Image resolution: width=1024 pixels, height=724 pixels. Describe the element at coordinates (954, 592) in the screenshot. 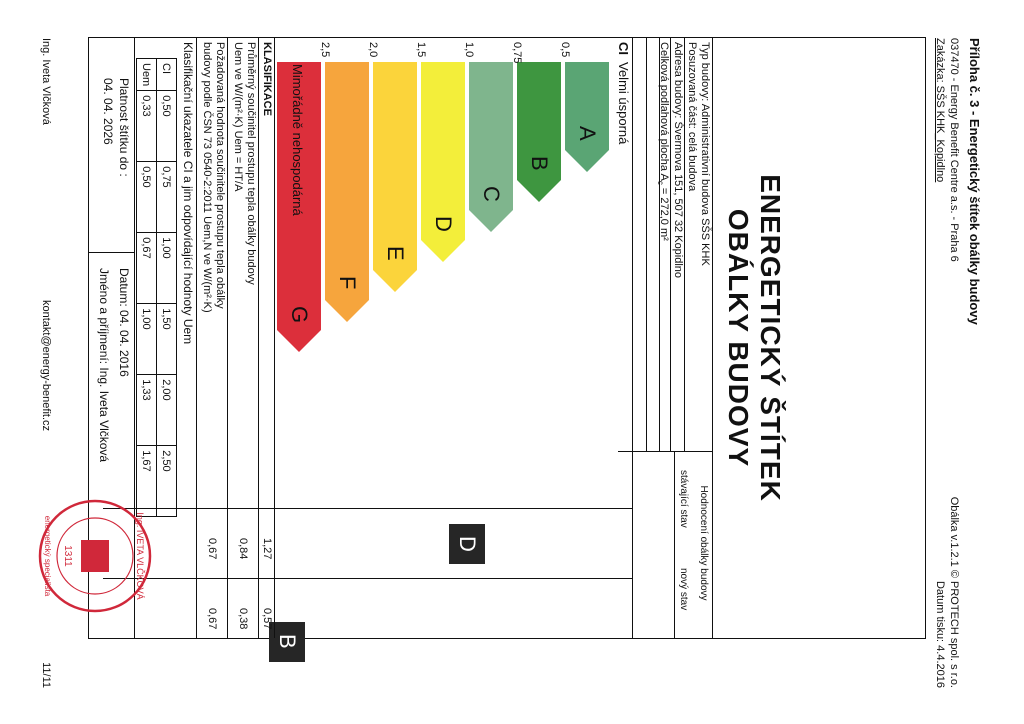

I see `software-line: Obálka v.1.2.1 © PROTECH spol. s r.o.` at that location.